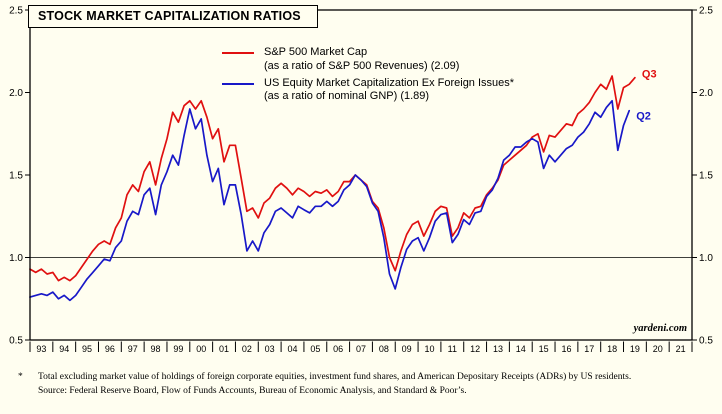 Image resolution: width=722 pixels, height=414 pixels. Describe the element at coordinates (87, 349) in the screenshot. I see `x-axis-year-label: 95` at that location.